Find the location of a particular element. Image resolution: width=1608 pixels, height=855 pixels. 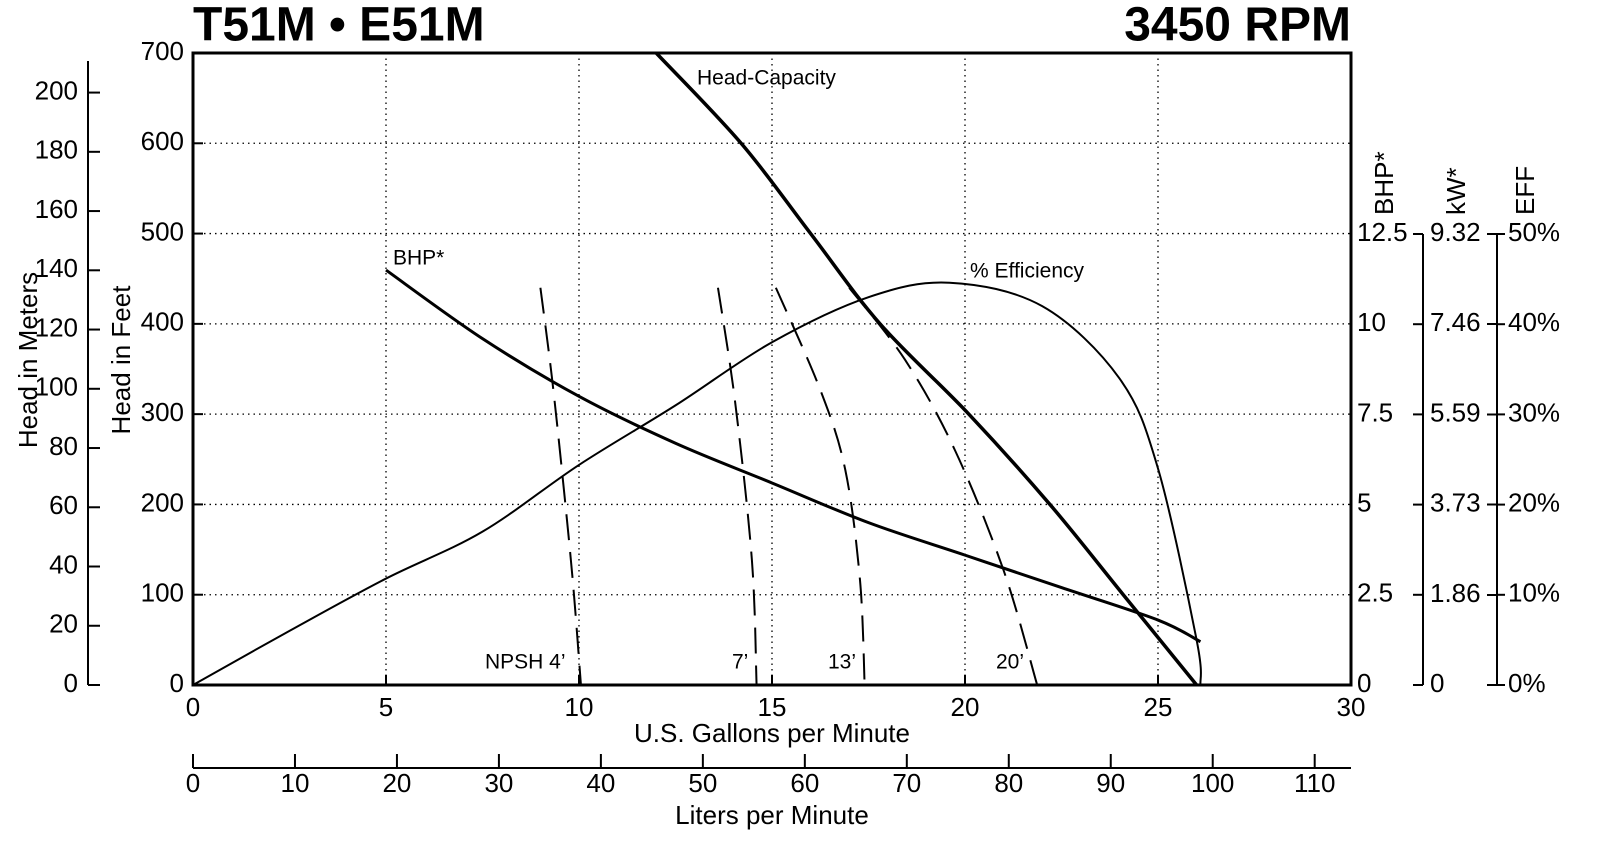

y-axis-title: Head in Feet is located at coordinates (121, 360).